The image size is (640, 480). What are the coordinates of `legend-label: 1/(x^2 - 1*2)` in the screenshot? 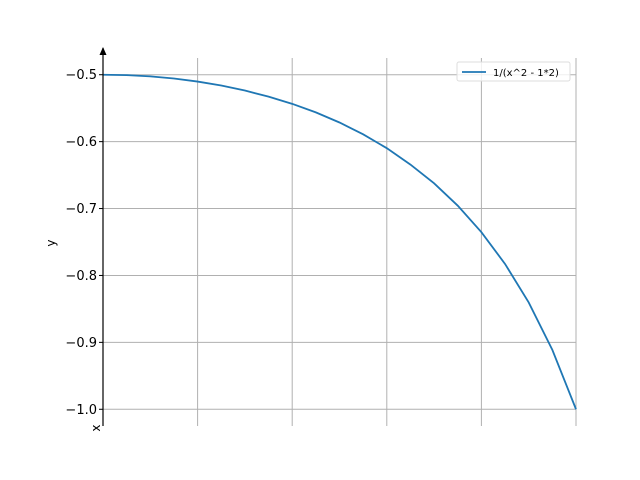 It's located at (526, 73).